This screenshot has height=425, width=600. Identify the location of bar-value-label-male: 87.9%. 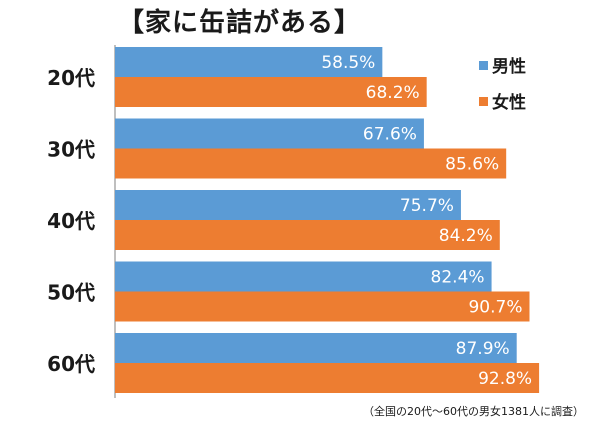
(483, 349).